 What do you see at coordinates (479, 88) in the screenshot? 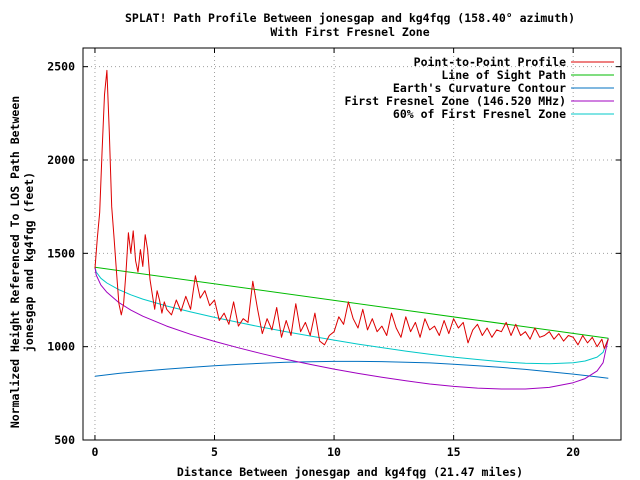
I see `legend-label: Earth's Curvature Contour` at bounding box center [479, 88].